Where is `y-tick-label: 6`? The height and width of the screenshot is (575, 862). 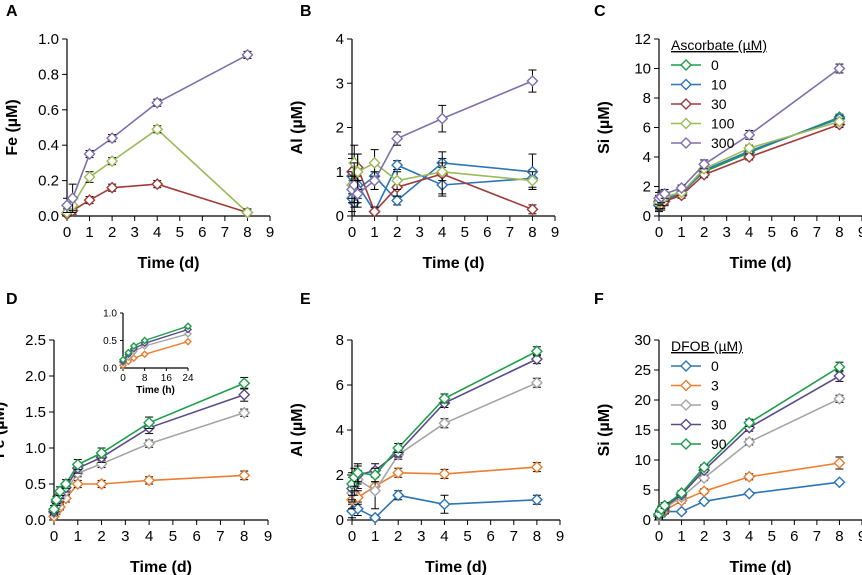 y-tick-label: 6 is located at coordinates (647, 128).